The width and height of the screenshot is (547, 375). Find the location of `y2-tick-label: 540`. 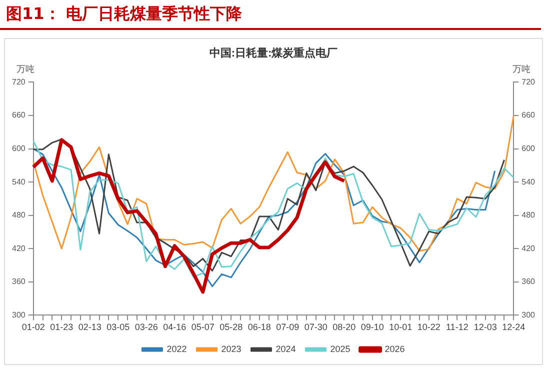

y2-tick-label: 540 is located at coordinates (529, 181).